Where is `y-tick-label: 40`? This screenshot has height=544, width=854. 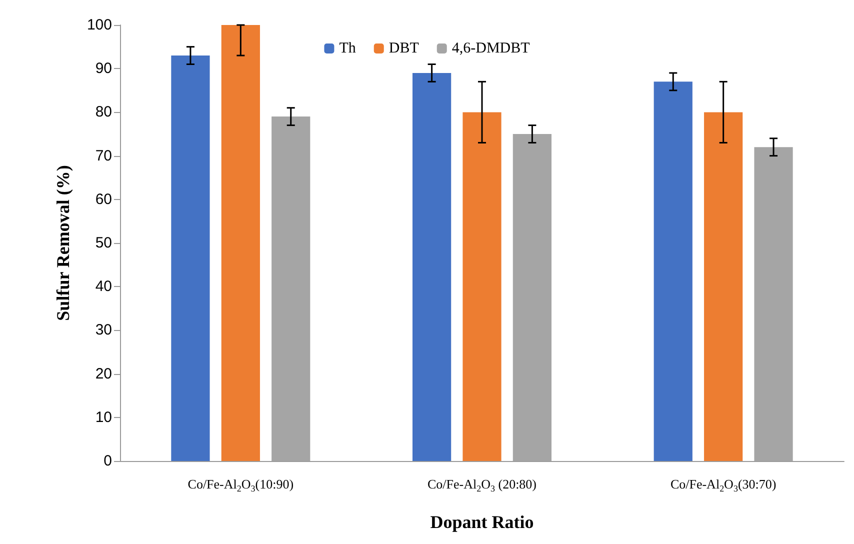
y-tick-label: 40 is located at coordinates (103, 287).